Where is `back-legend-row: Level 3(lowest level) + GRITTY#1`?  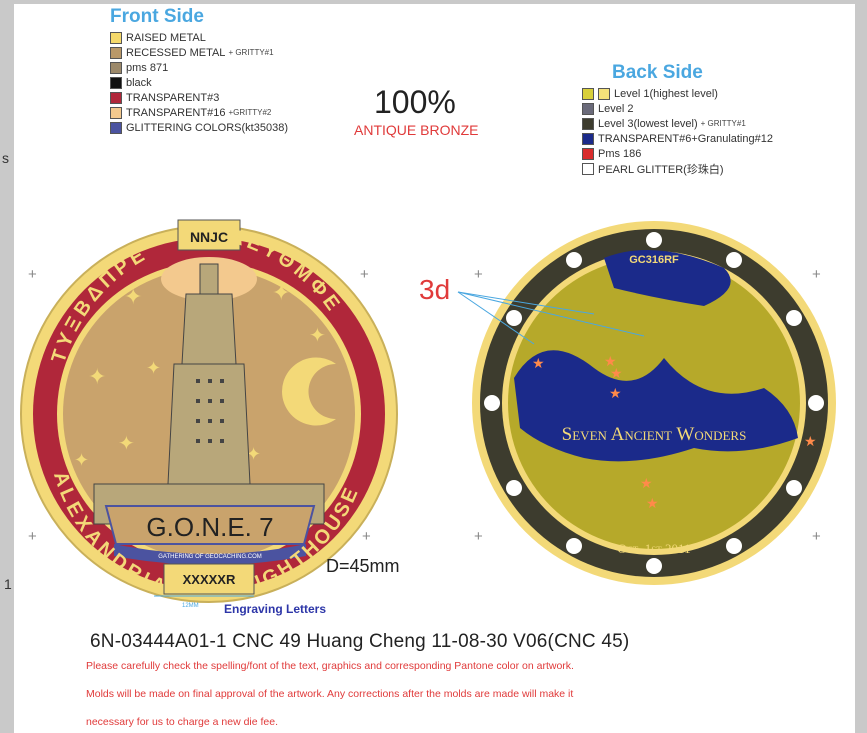
back-legend-row: Level 3(lowest level) + GRITTY#1 is located at coordinates (677, 123).